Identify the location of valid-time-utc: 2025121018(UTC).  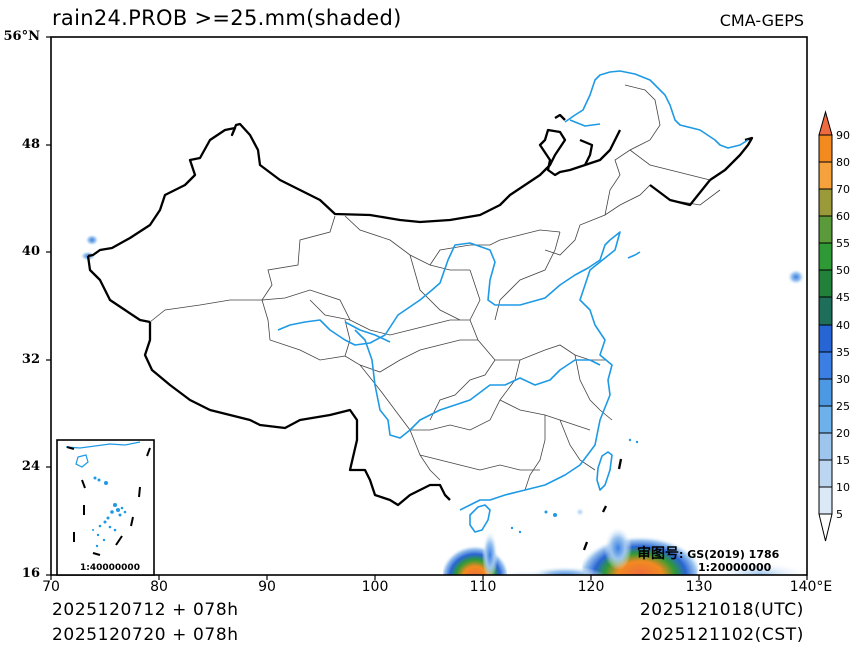
(721, 610).